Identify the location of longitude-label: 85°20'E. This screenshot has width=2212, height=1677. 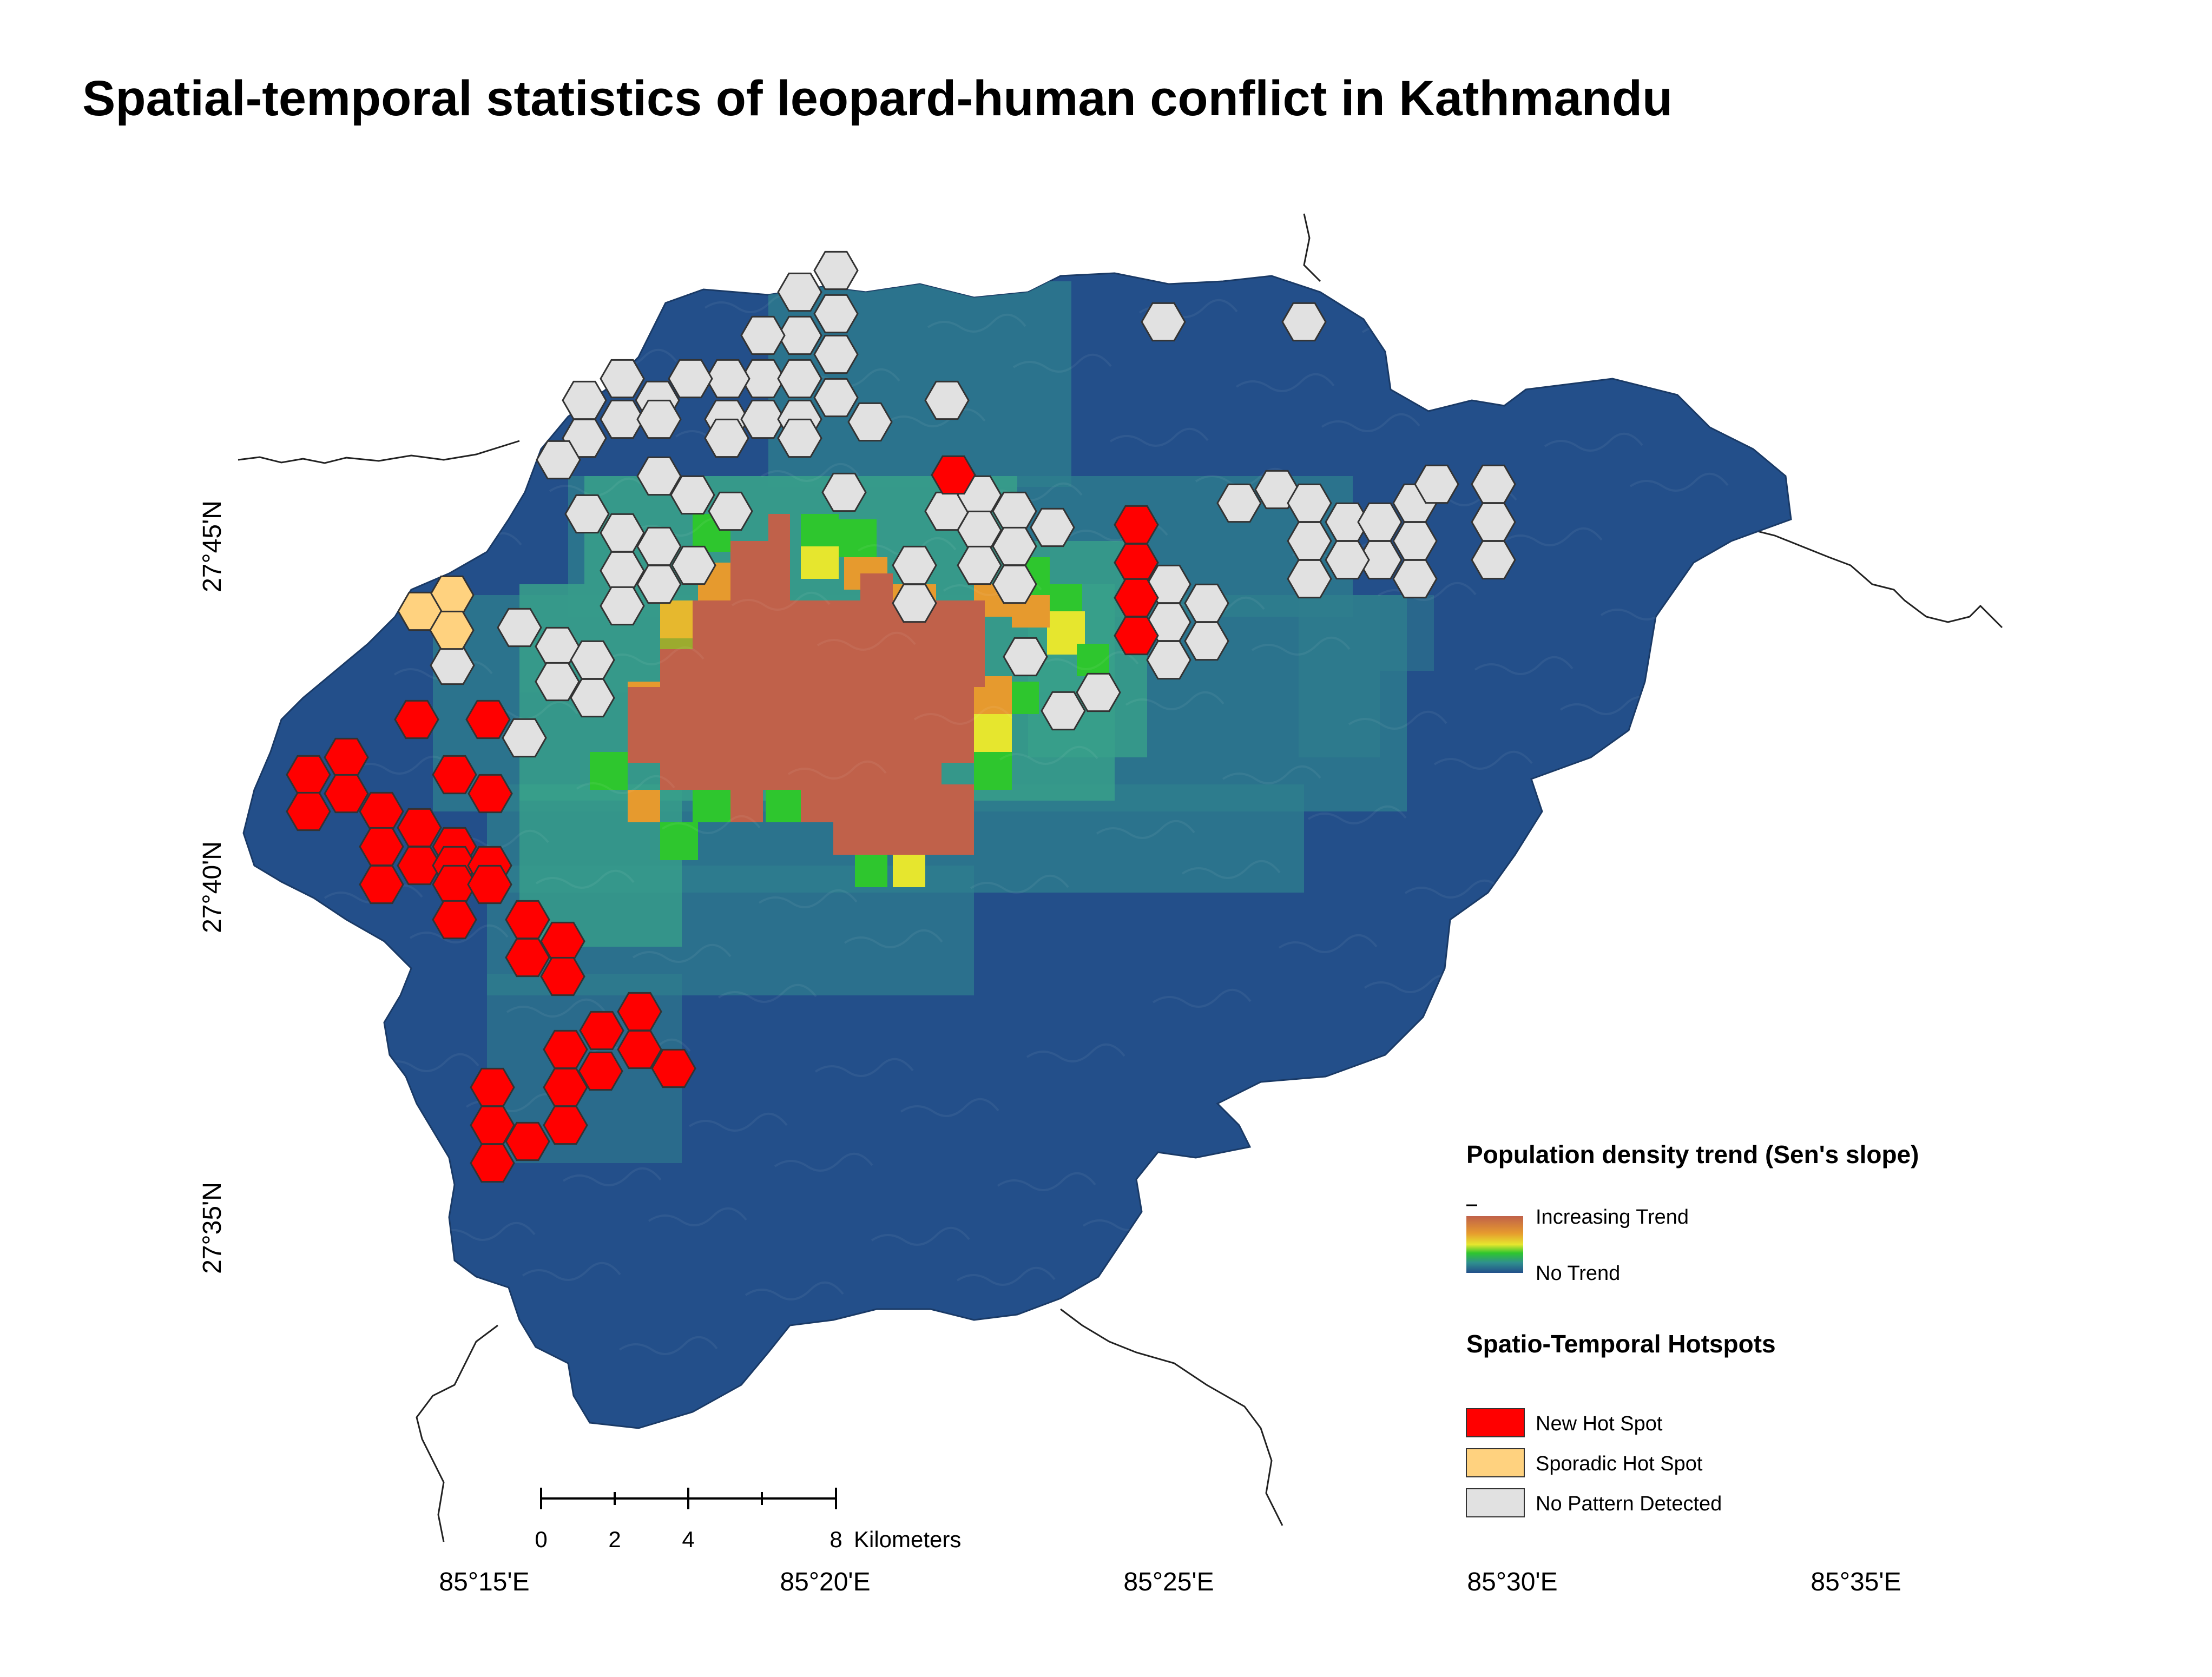
(825, 1582).